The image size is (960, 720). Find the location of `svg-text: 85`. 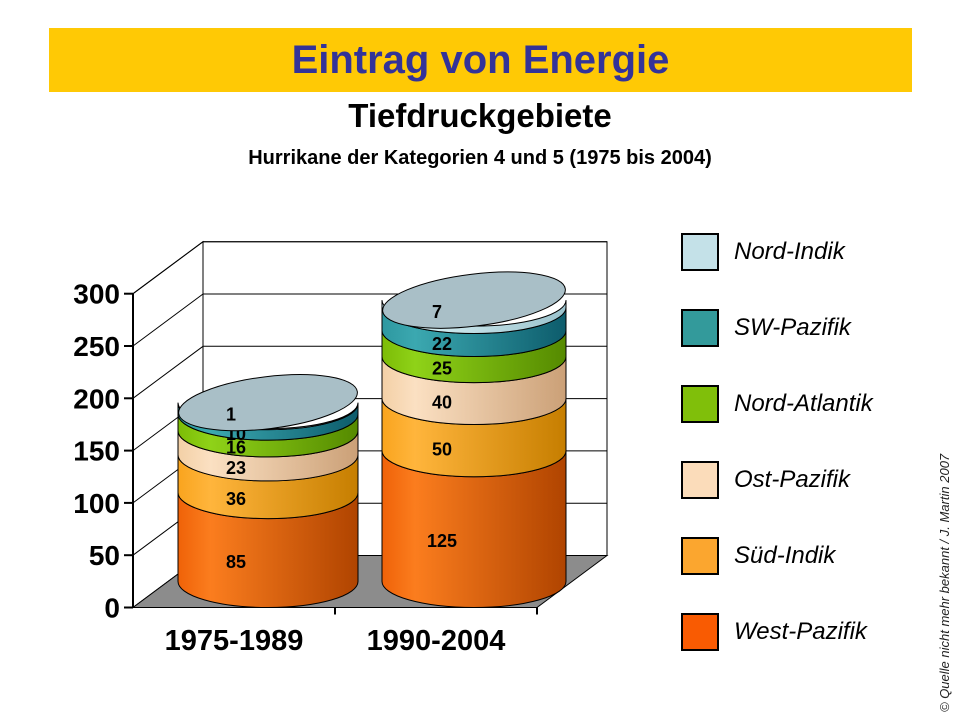

svg-text: 85 is located at coordinates (236, 562).